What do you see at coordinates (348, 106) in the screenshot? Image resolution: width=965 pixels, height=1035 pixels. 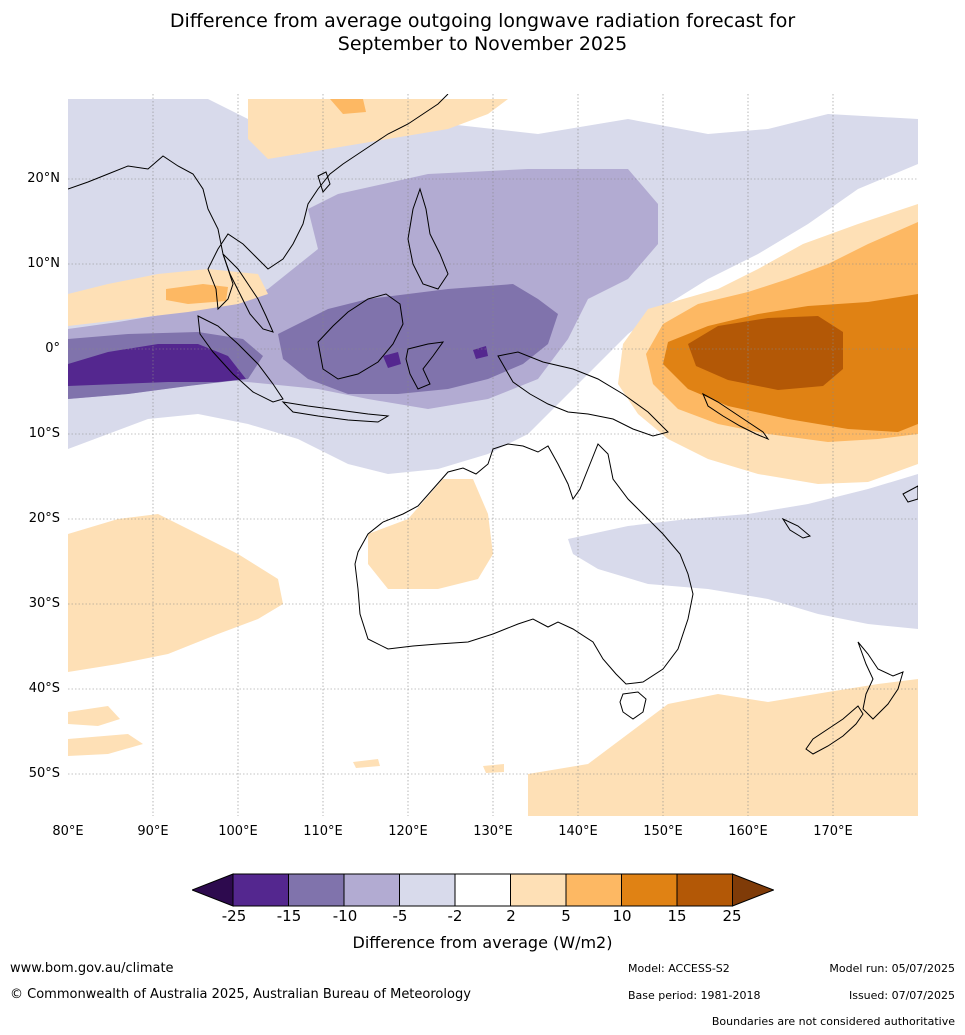 I see `anomaly-region-medium-orange-north` at bounding box center [348, 106].